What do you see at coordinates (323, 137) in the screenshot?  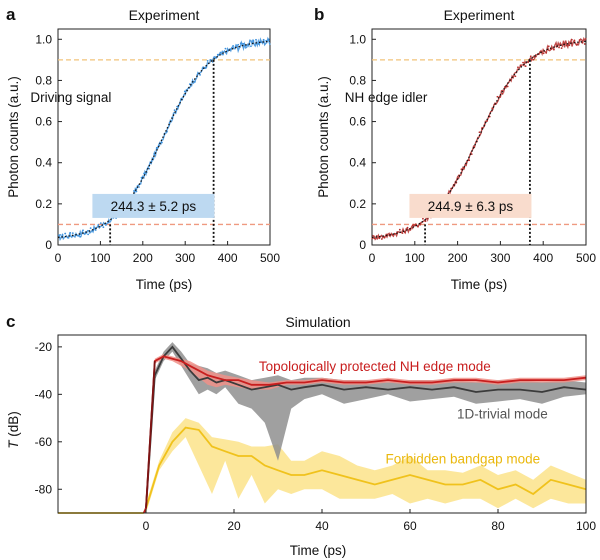 I see `panel-b-y-axis-label: Photon counts (a.u.)` at bounding box center [323, 137].